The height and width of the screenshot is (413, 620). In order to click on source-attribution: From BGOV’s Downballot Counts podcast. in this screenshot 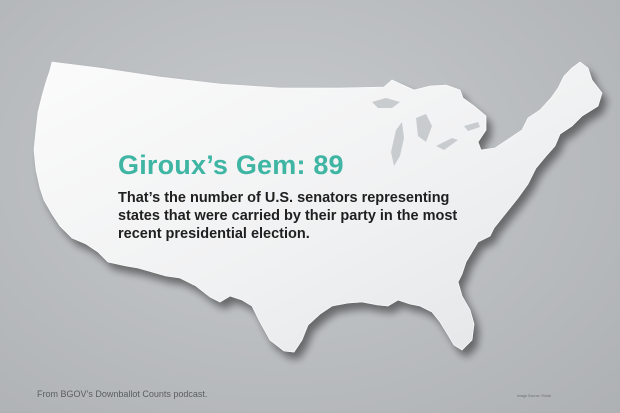, I will do `click(122, 394)`.